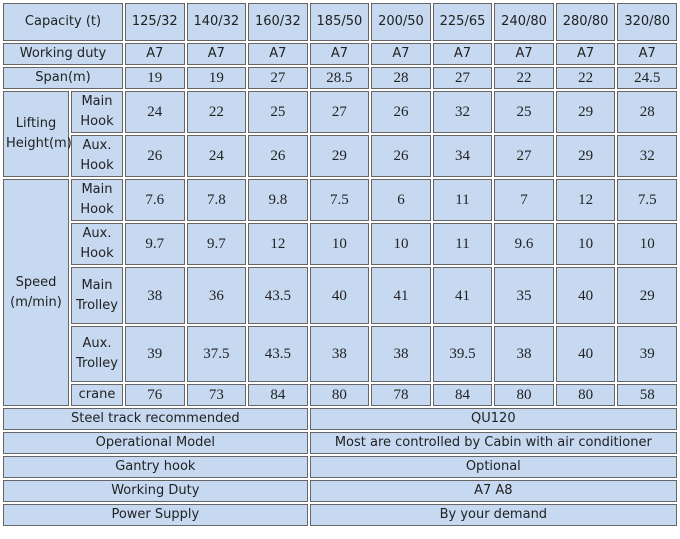 The height and width of the screenshot is (539, 680). What do you see at coordinates (647, 78) in the screenshot?
I see `value-cell: 24.5` at bounding box center [647, 78].